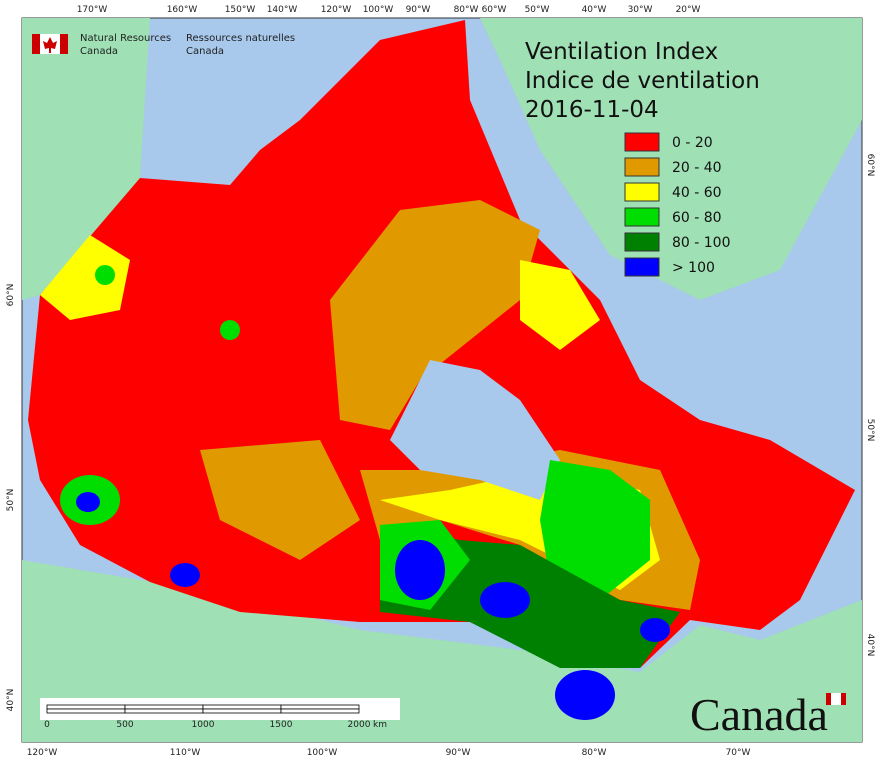 This screenshot has height=764, width=880. What do you see at coordinates (240, 38) in the screenshot?
I see `agency-fr: Ressources naturelles` at bounding box center [240, 38].